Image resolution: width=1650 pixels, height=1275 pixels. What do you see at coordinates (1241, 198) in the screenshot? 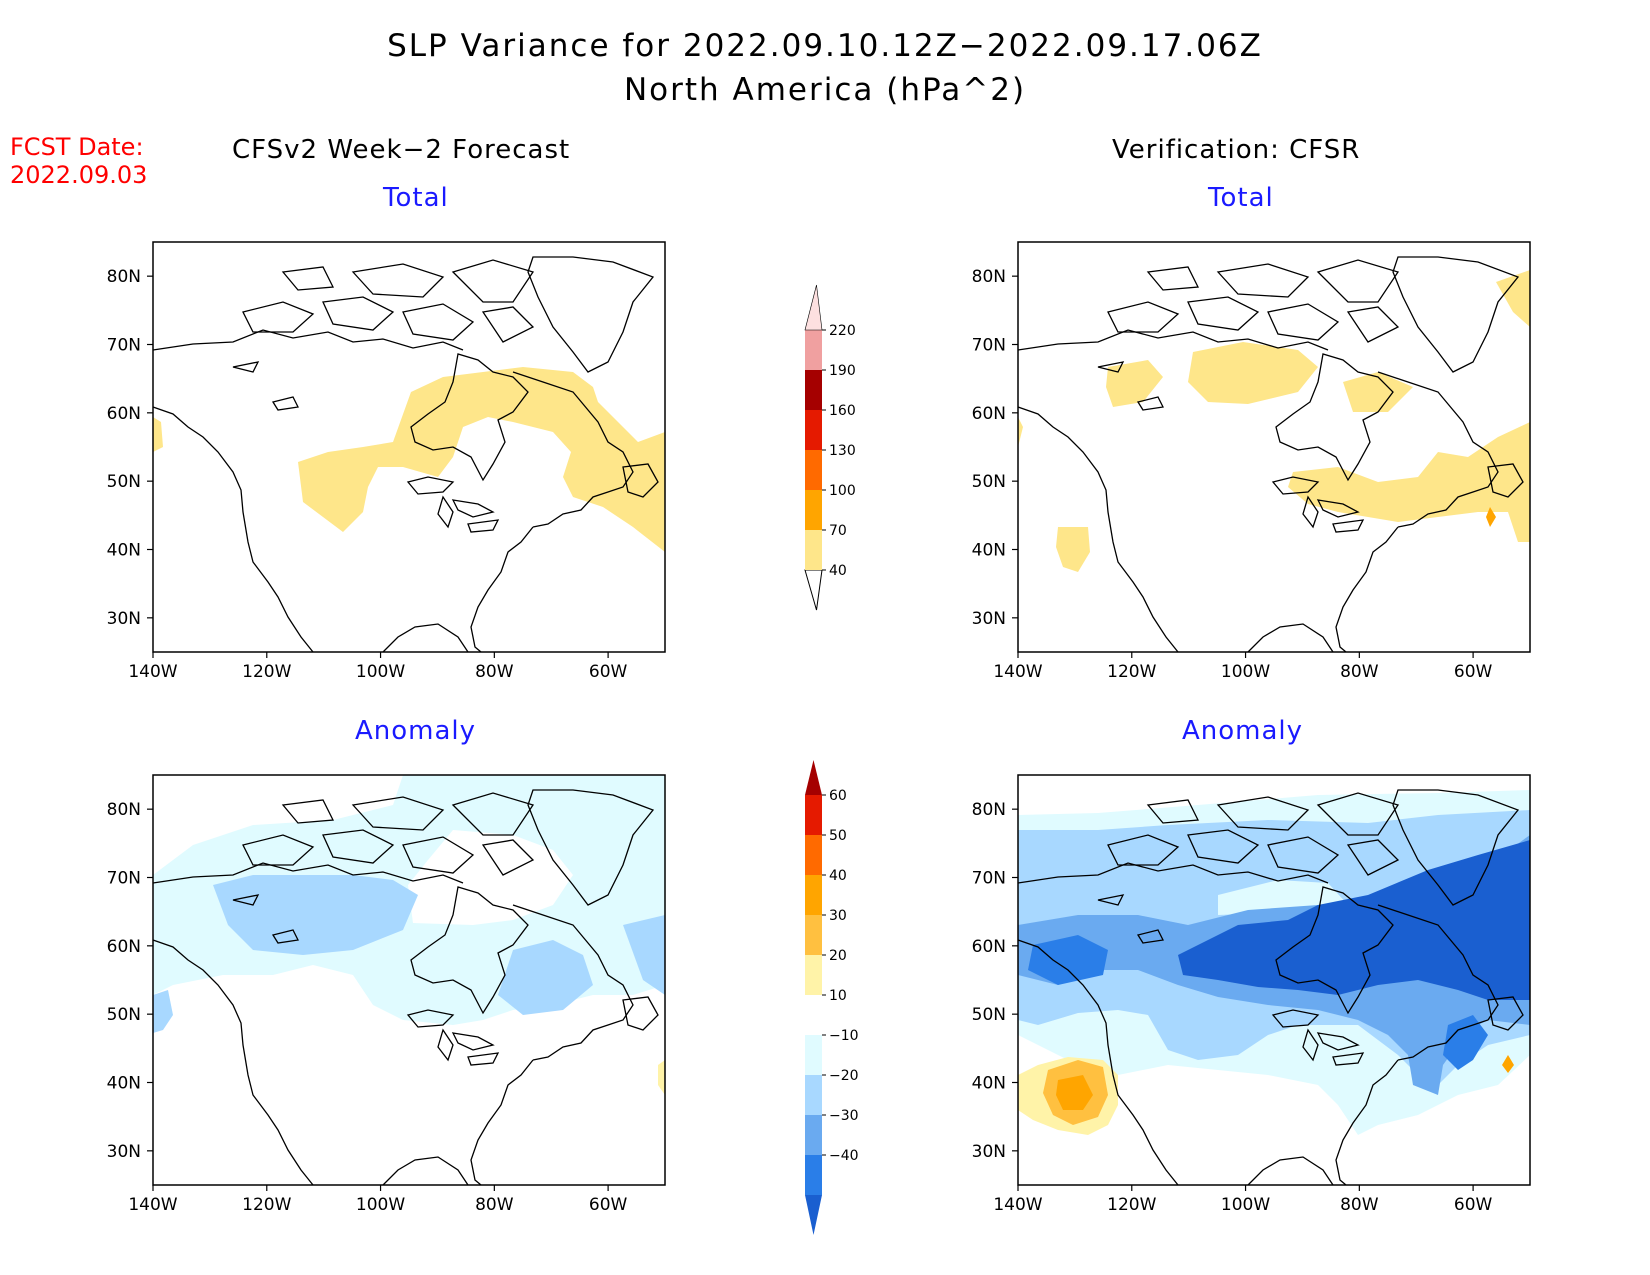
I see `verification-total-title: Total` at bounding box center [1241, 198].